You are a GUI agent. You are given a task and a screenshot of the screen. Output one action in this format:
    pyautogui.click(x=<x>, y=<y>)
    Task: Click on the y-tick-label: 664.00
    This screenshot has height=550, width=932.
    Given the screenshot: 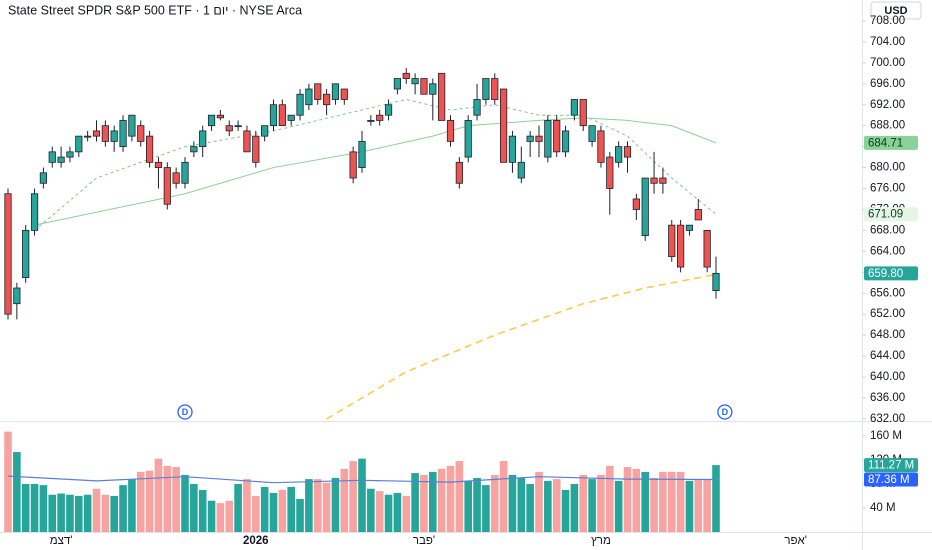 What is the action you would take?
    pyautogui.click(x=887, y=251)
    